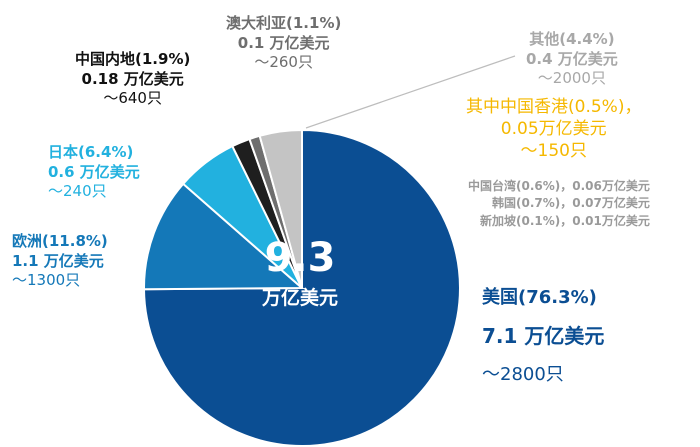 The height and width of the screenshot is (447, 700). Describe the element at coordinates (572, 58) in the screenshot. I see `label-other: 其他(4.4%) 0.4 万亿美元 ～2000只` at that location.